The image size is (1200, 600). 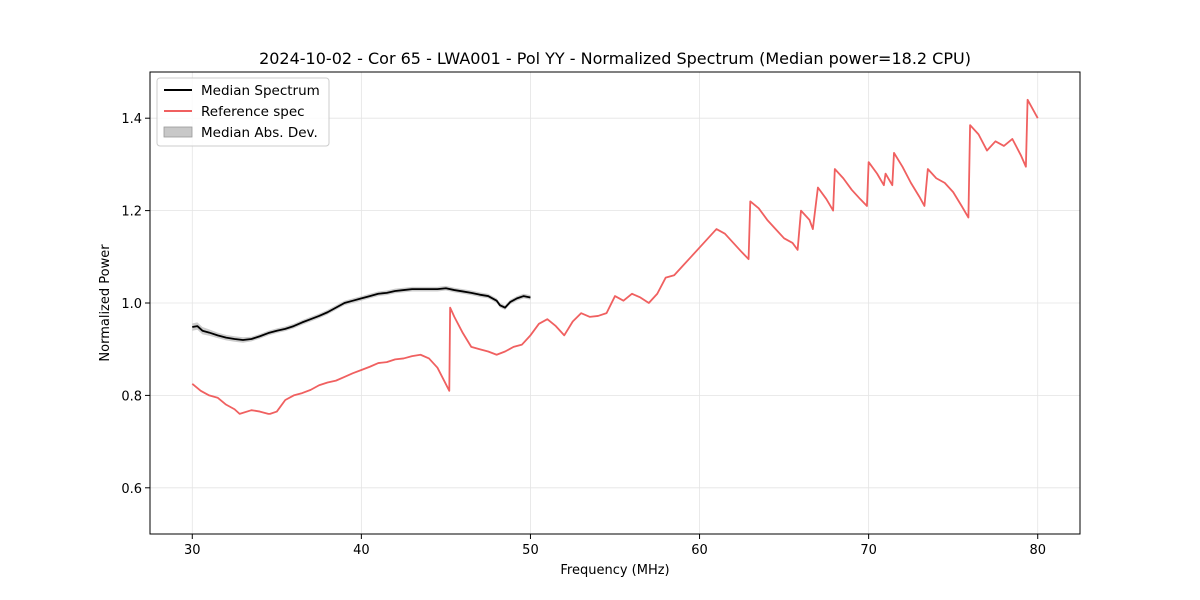 What do you see at coordinates (1037, 550) in the screenshot?
I see `x-tick-label: 80` at bounding box center [1037, 550].